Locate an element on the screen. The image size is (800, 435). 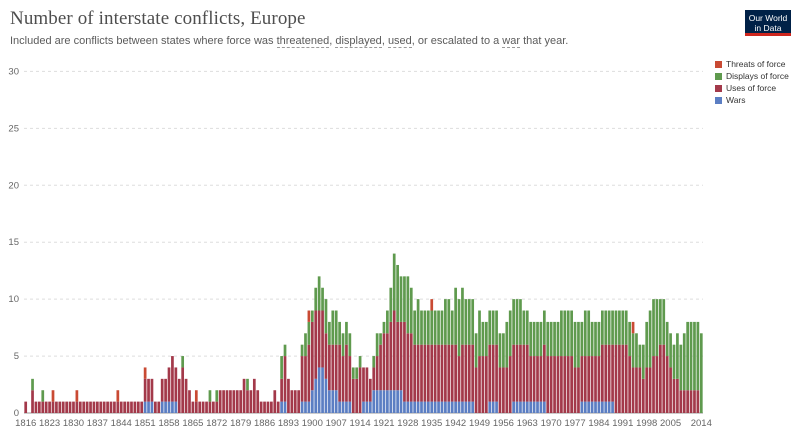
legend-item: Threats of force is located at coordinates (752, 64).